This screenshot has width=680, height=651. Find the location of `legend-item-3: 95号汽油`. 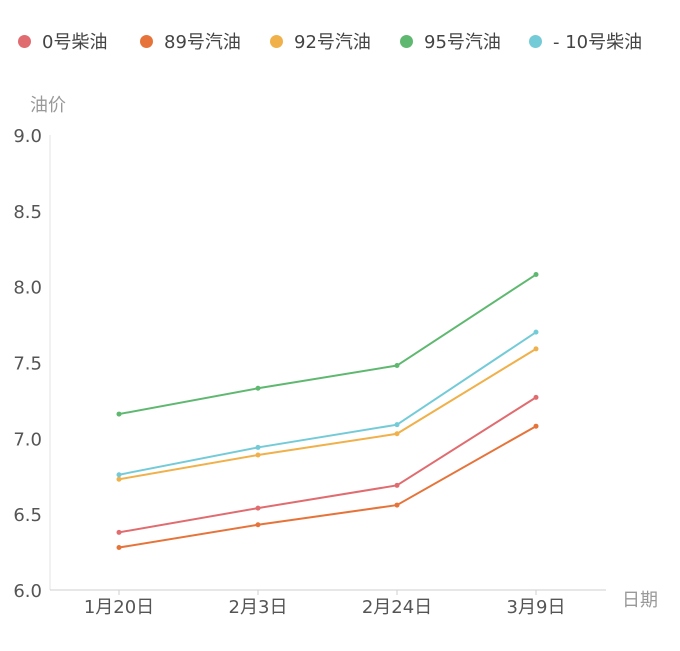

legend-item-3: 95号汽油 is located at coordinates (450, 41).